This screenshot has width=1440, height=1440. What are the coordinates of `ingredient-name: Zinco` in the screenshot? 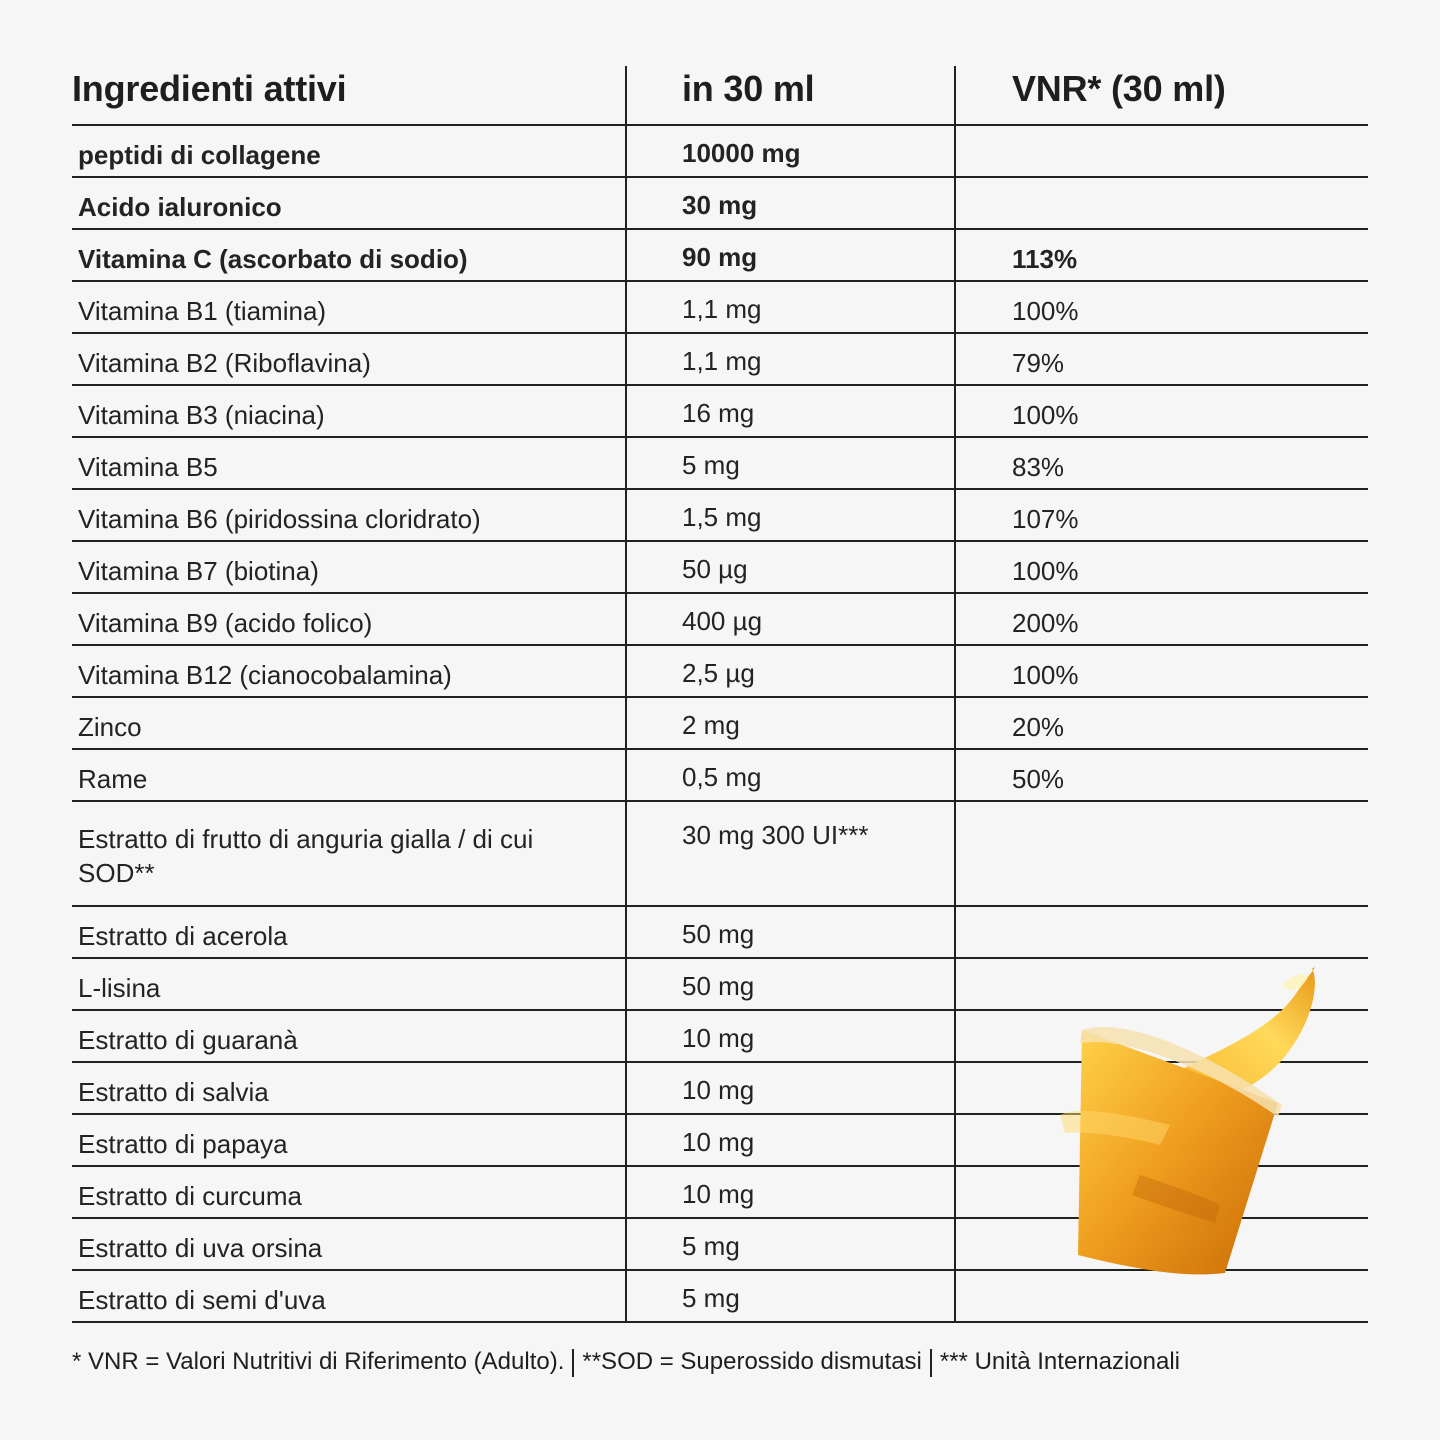 It's located at (110, 727).